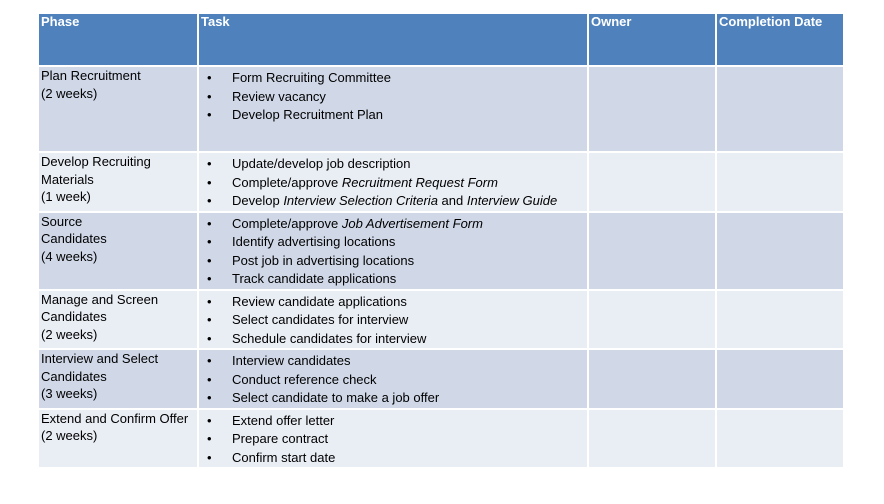  I want to click on task-item: Interview candidates, so click(397, 361).